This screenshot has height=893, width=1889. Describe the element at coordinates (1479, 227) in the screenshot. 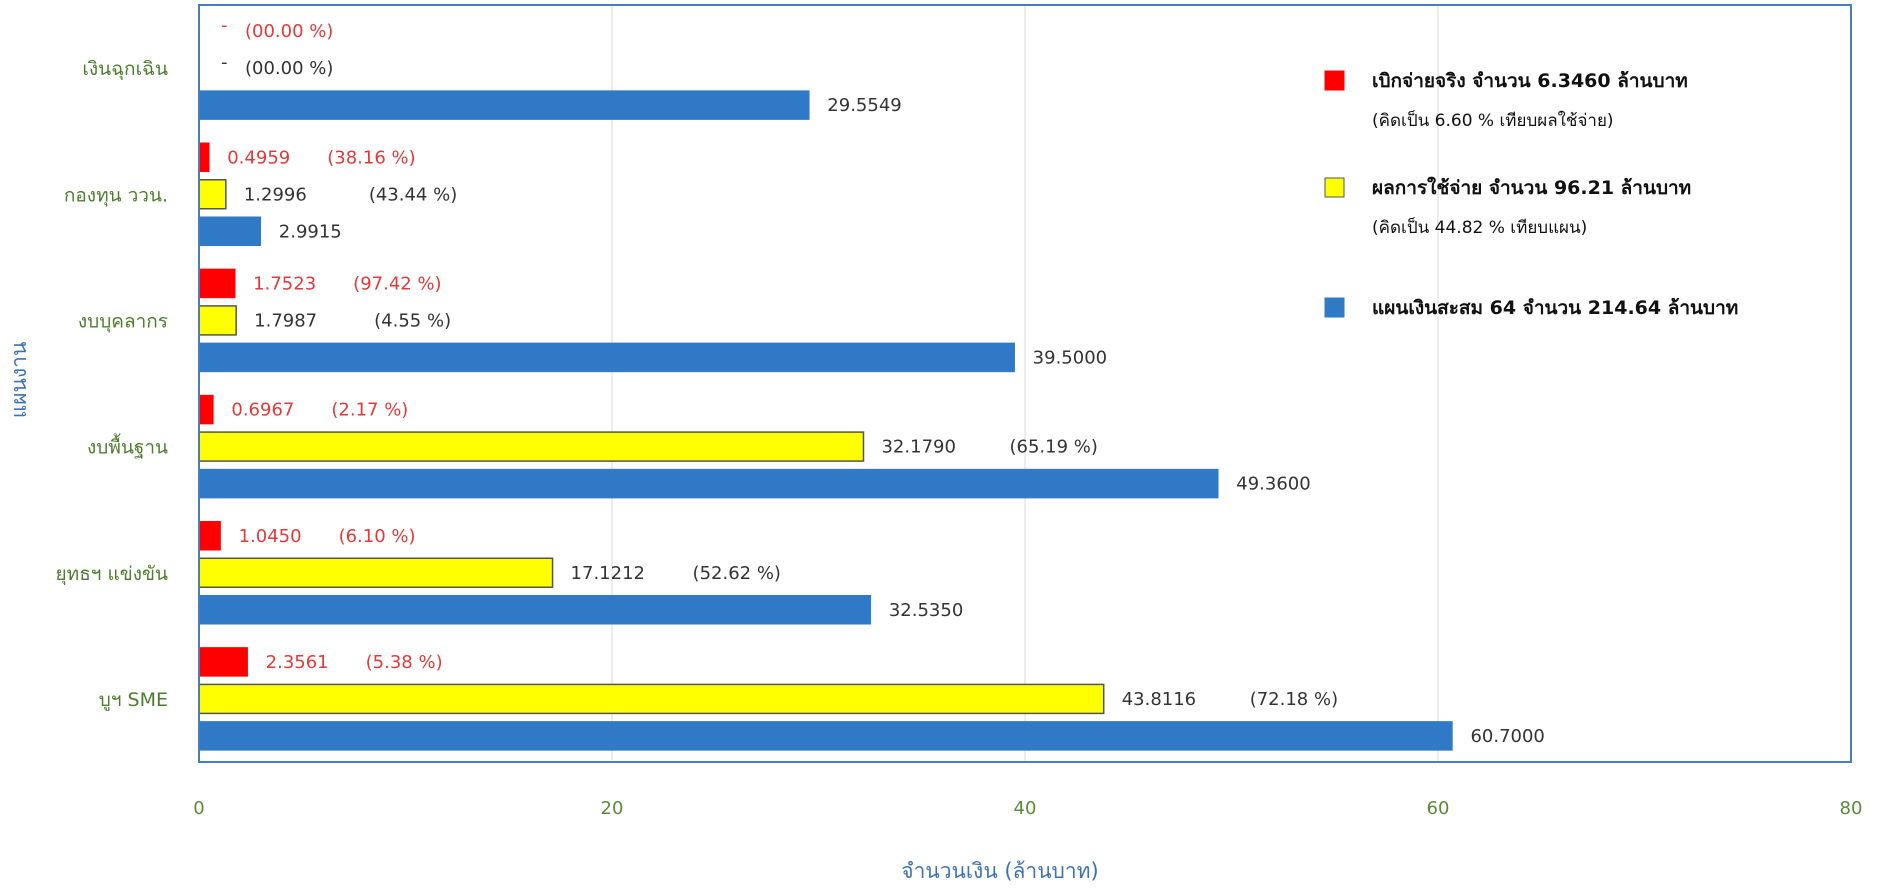

I see `legend-sublabel: (คิดเป็น 44.82 % เทียบแผน)` at that location.